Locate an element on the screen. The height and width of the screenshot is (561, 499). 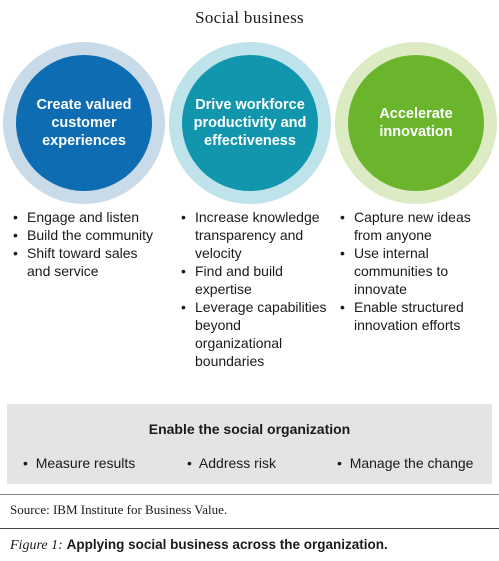
circle-accelerate-innovation: Accelerate innovation is located at coordinates (416, 123).